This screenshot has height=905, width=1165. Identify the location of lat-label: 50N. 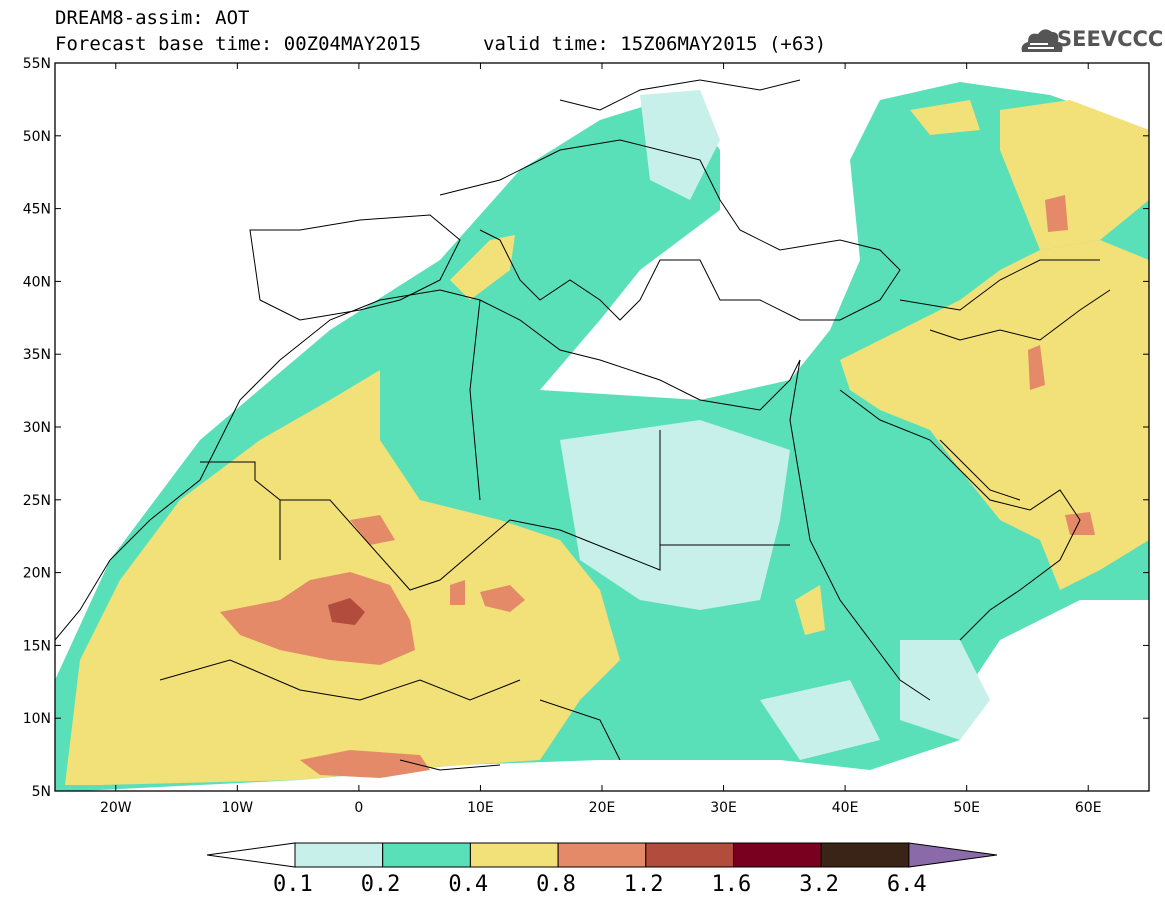
(37, 137).